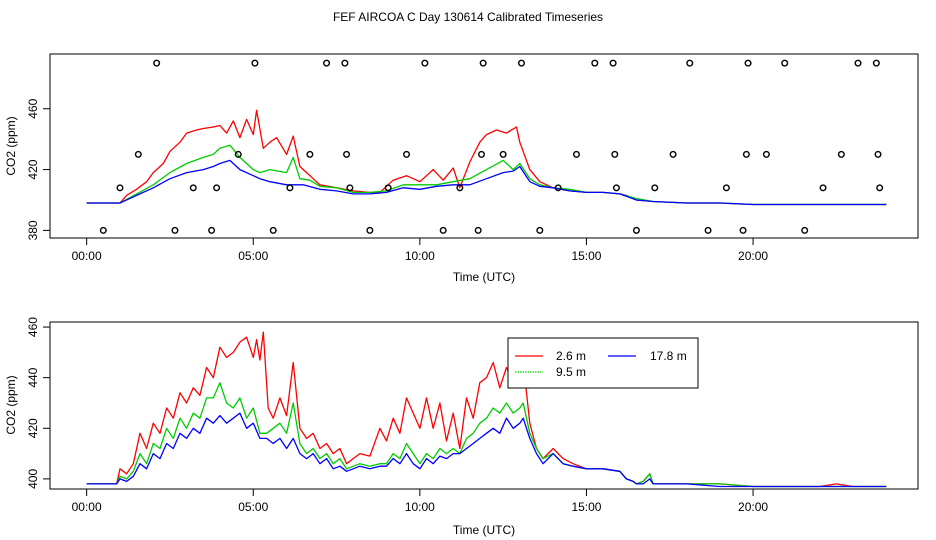 This screenshot has width=936, height=540. Describe the element at coordinates (586, 256) in the screenshot. I see `top-x-tick-label: 15:00` at that location.